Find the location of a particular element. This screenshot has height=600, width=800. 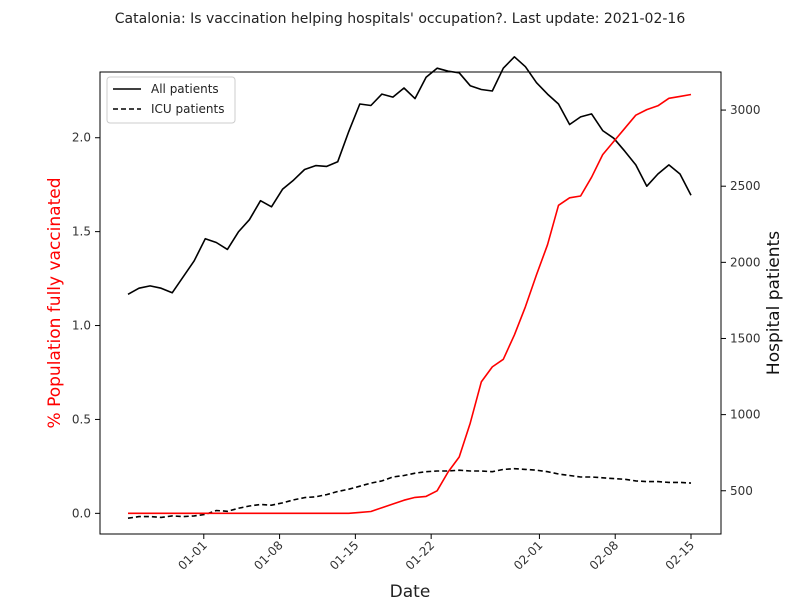

left-tick-label: 0.5 is located at coordinates (81, 419).